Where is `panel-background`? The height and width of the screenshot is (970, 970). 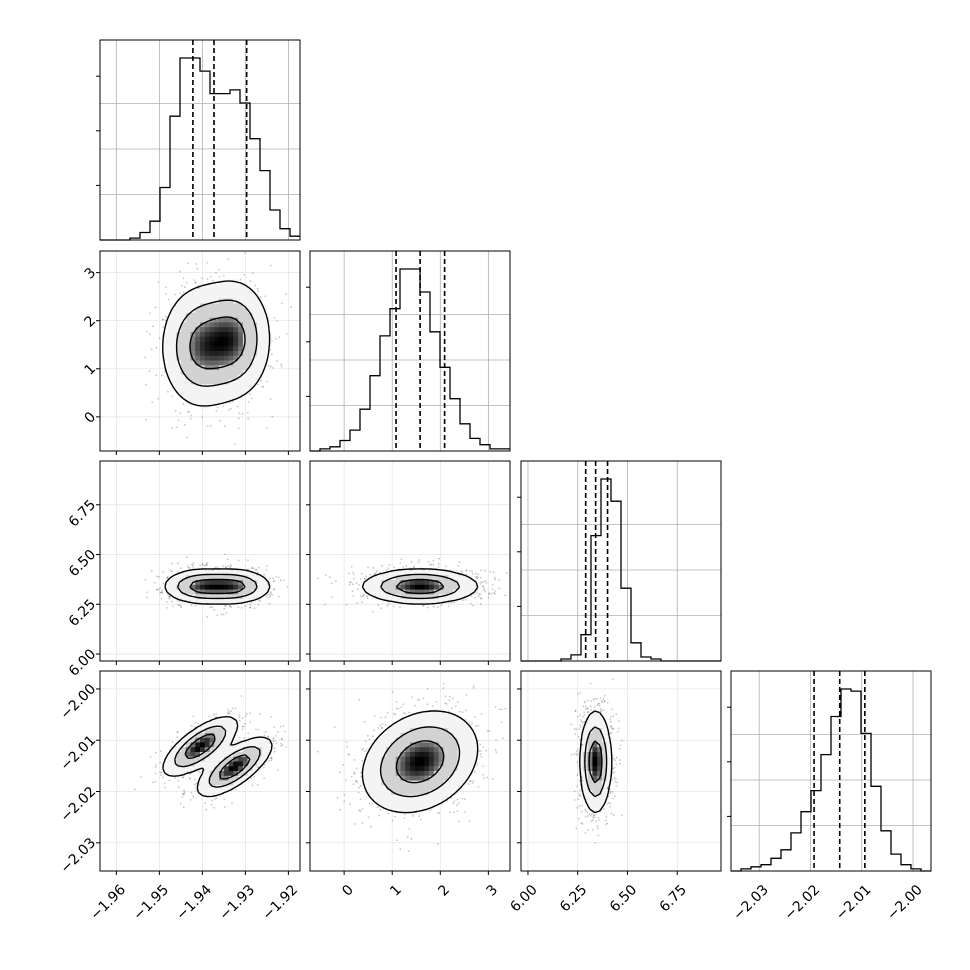 panel-background is located at coordinates (200, 561).